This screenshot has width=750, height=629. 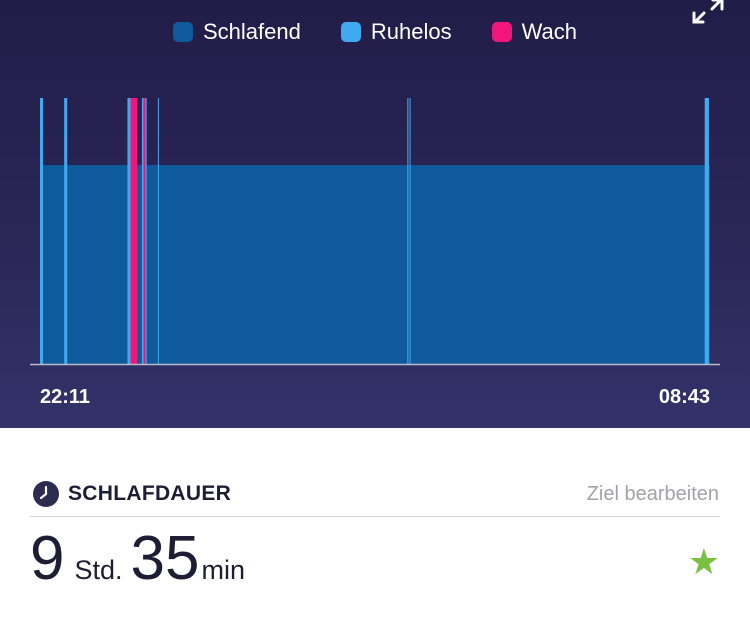 I want to click on x-tick-label-end: 08:43, so click(x=684, y=397).